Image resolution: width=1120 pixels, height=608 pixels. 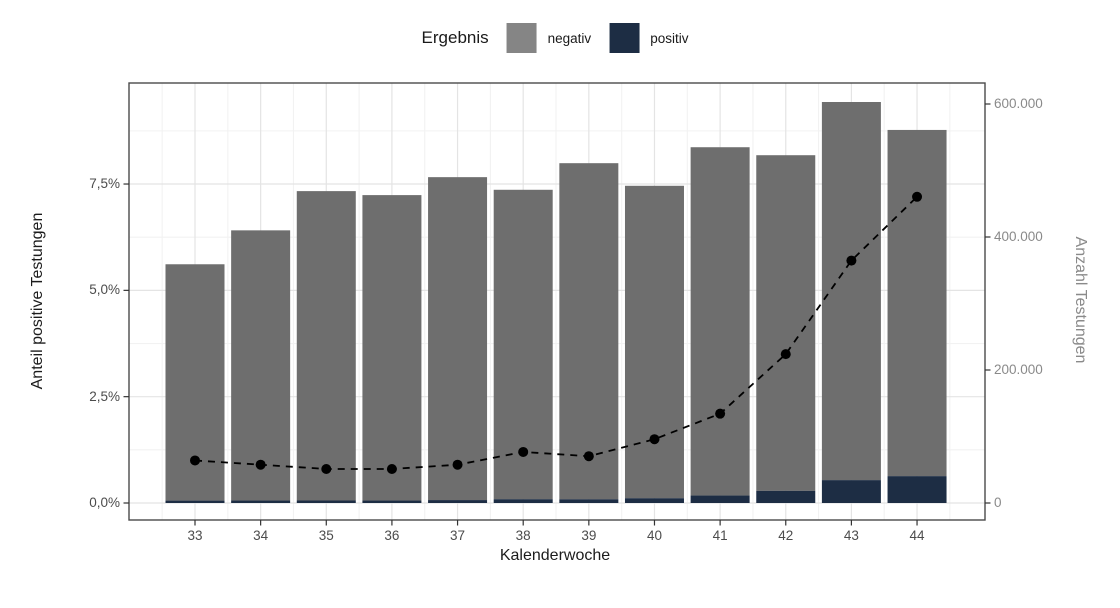 What do you see at coordinates (261, 535) in the screenshot?
I see `x-tick-label: 34` at bounding box center [261, 535].